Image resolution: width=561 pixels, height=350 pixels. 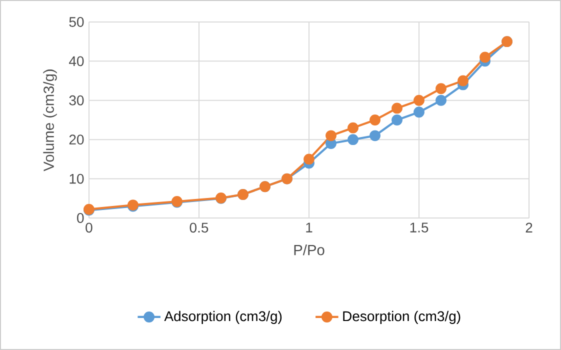 I want to click on x-axis-title: P/Po, so click(x=309, y=250).